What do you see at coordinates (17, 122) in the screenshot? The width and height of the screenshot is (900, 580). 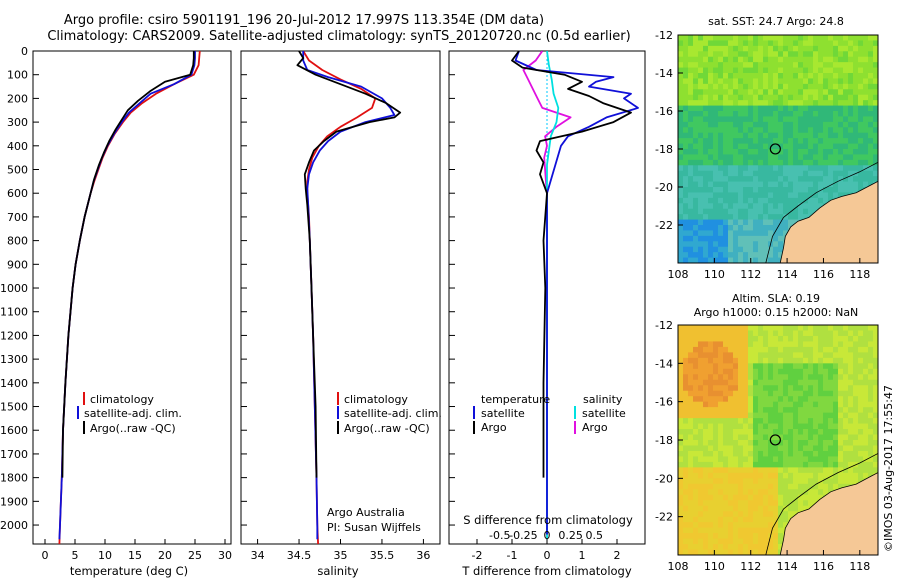 I see `depth-tick-label: 300` at bounding box center [17, 122].